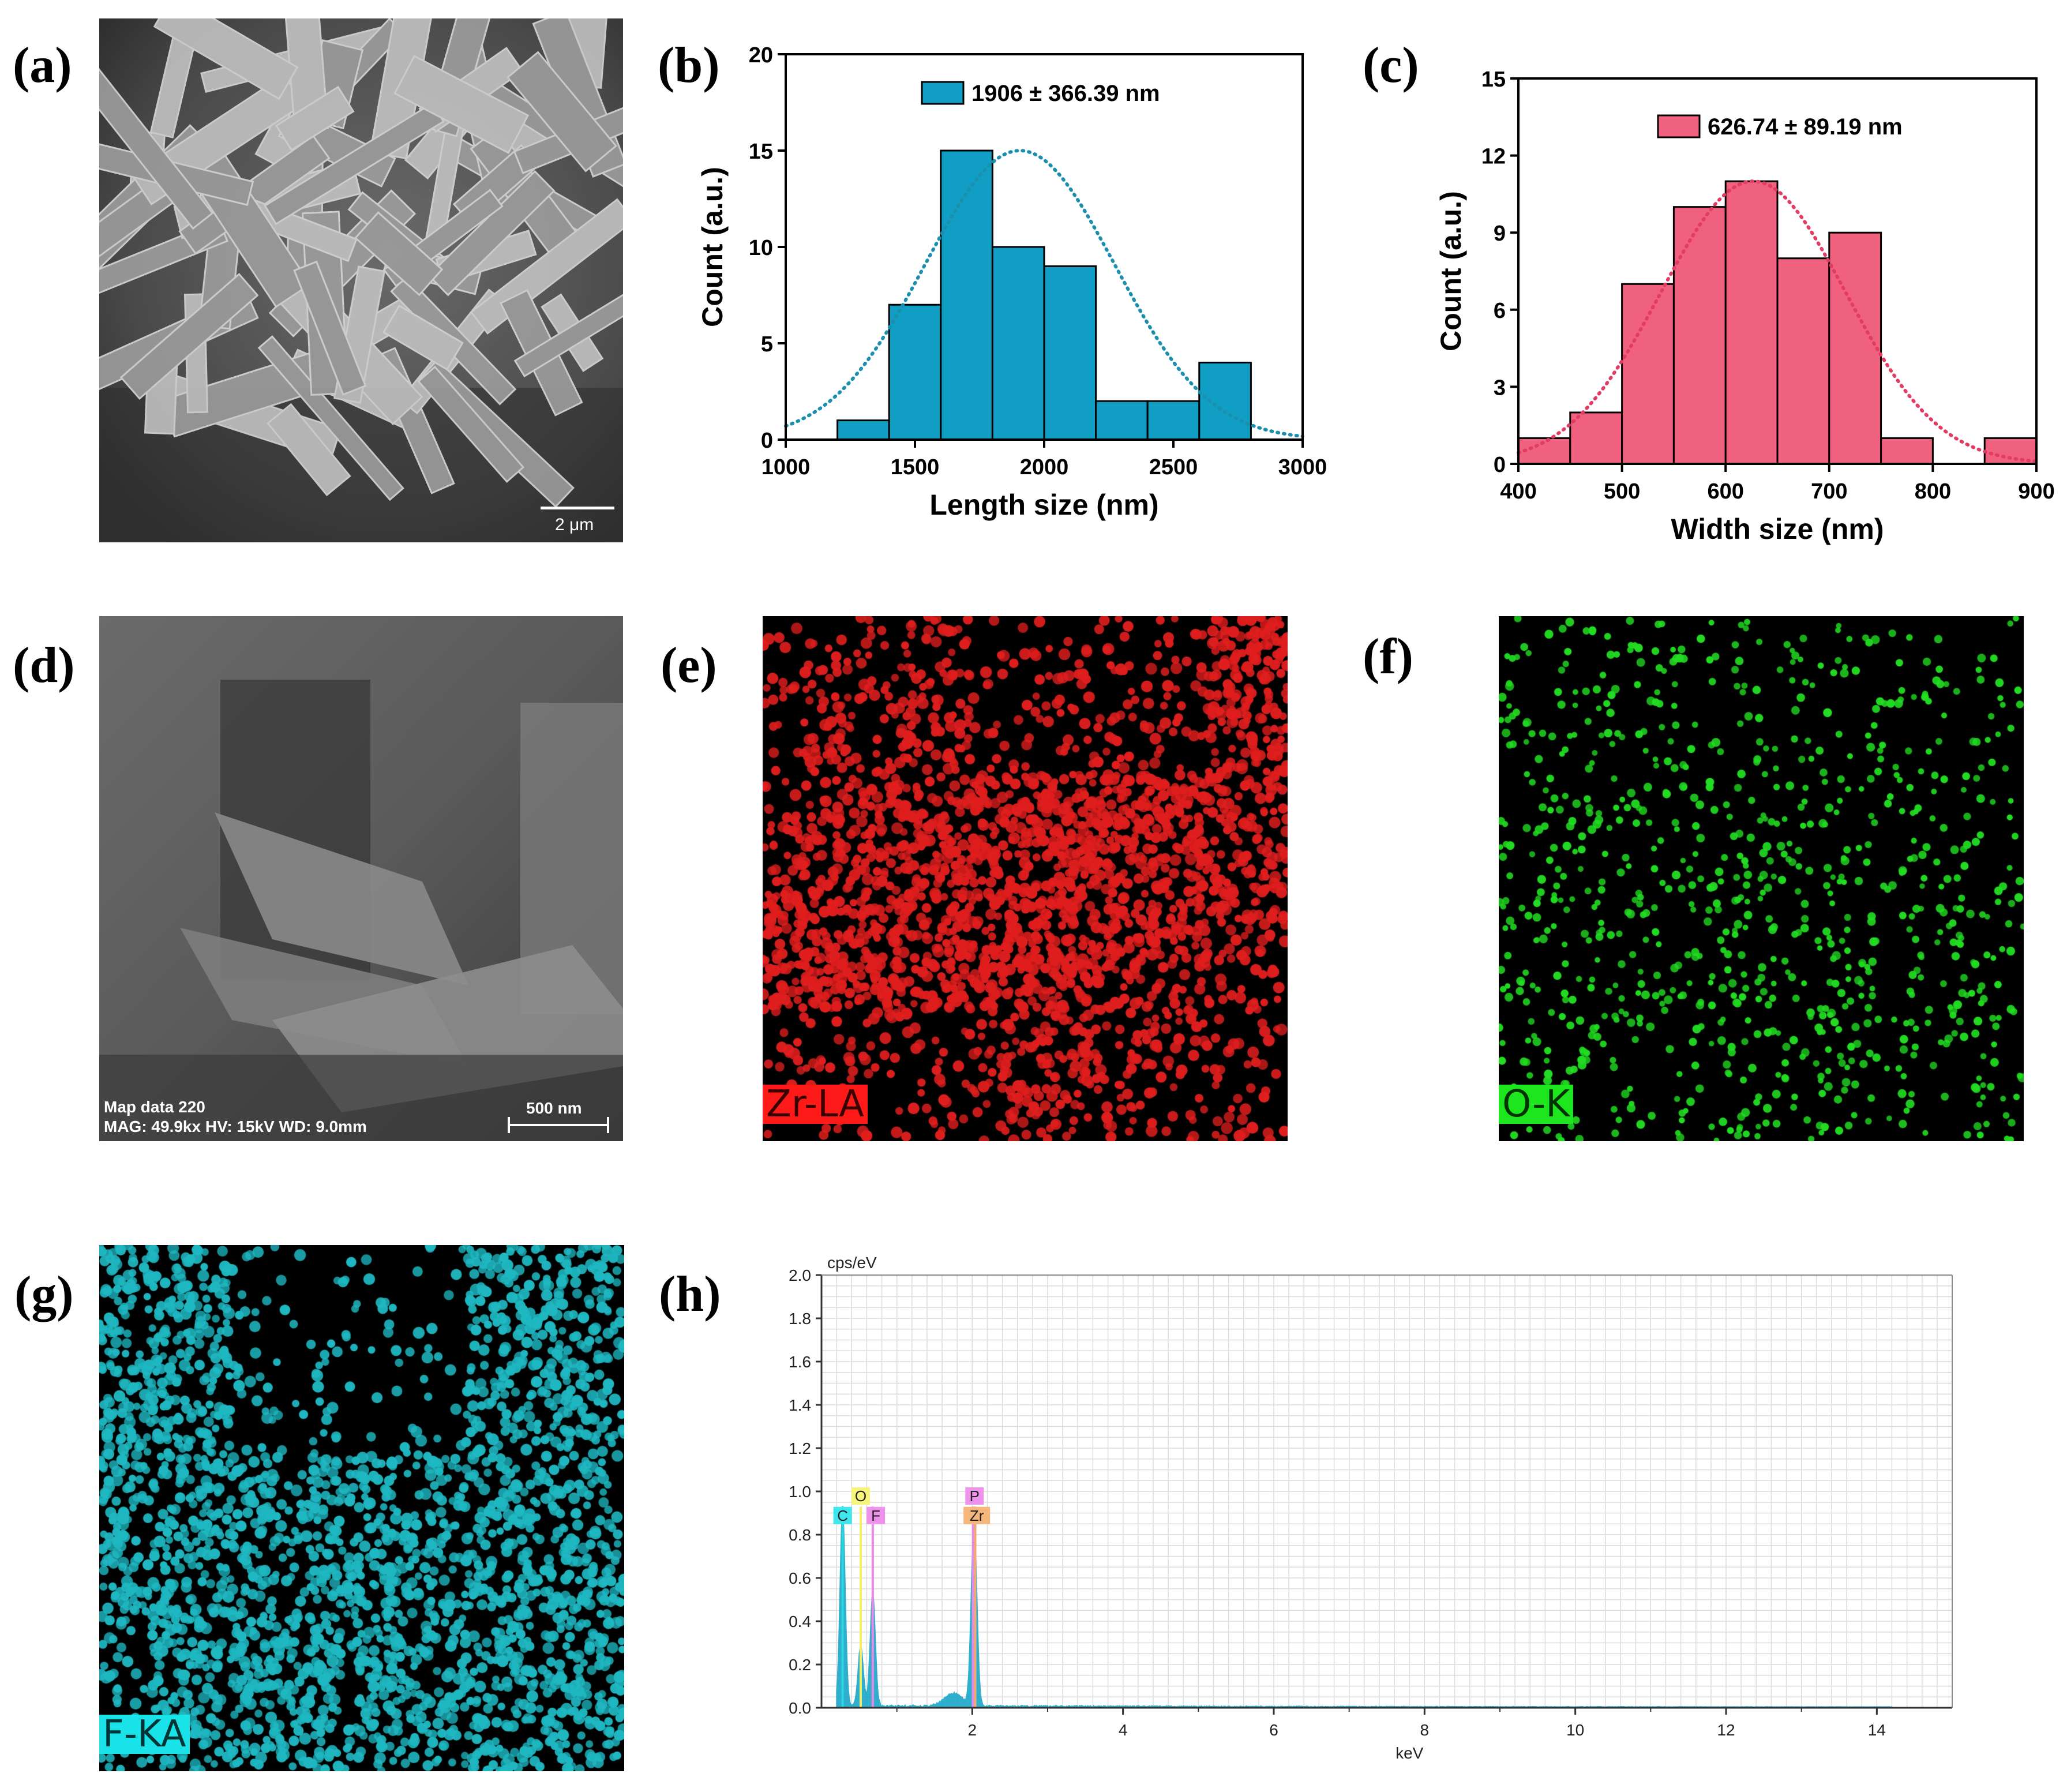 This screenshot has height=1792, width=2067. I want to click on y-tick-label: 2.0, so click(800, 1275).